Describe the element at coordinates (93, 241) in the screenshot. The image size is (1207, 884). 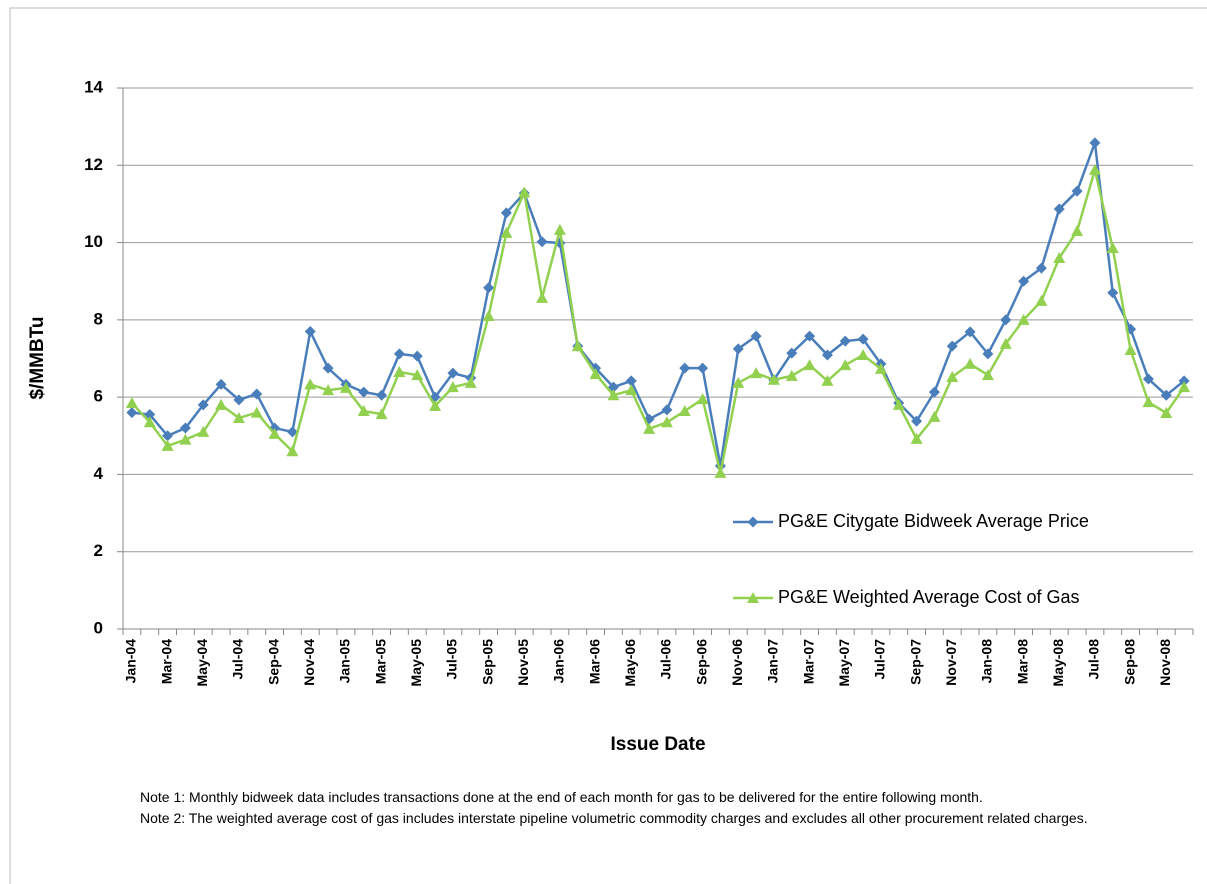
I see `y-tick-label: 10` at that location.